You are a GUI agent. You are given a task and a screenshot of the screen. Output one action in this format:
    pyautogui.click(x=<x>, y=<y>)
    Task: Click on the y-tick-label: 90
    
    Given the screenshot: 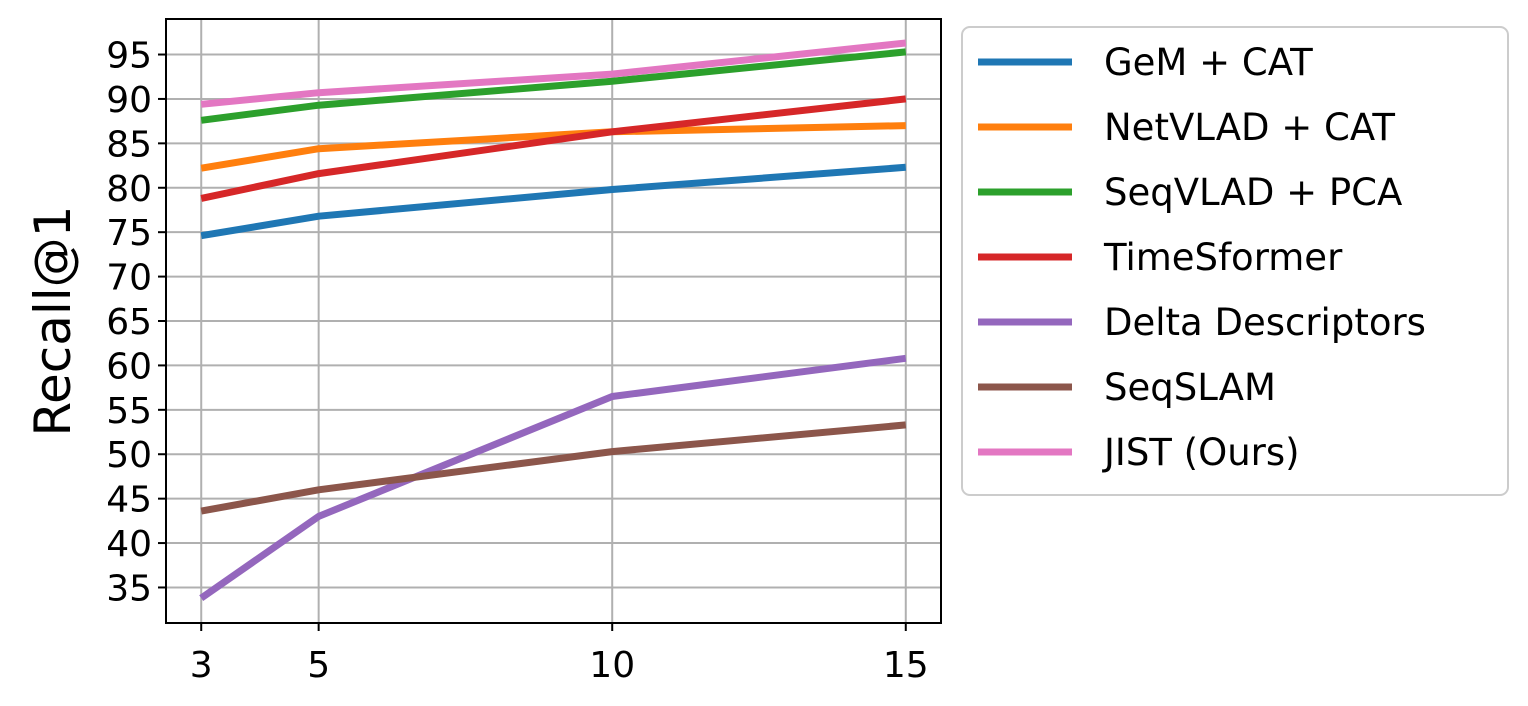 What is the action you would take?
    pyautogui.click(x=129, y=100)
    